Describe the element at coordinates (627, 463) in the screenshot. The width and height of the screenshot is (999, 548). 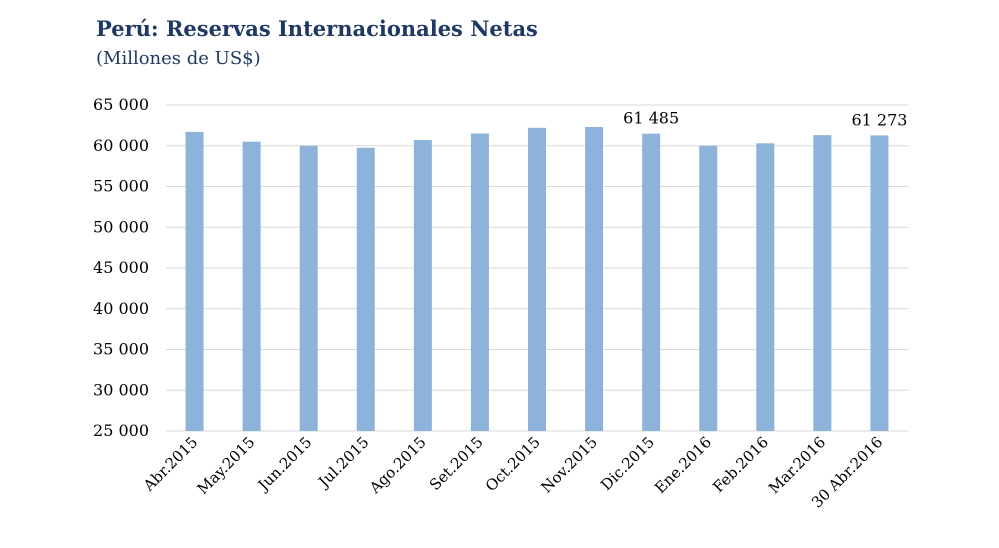
I see `x-tick-label: Dic.2015` at that location.